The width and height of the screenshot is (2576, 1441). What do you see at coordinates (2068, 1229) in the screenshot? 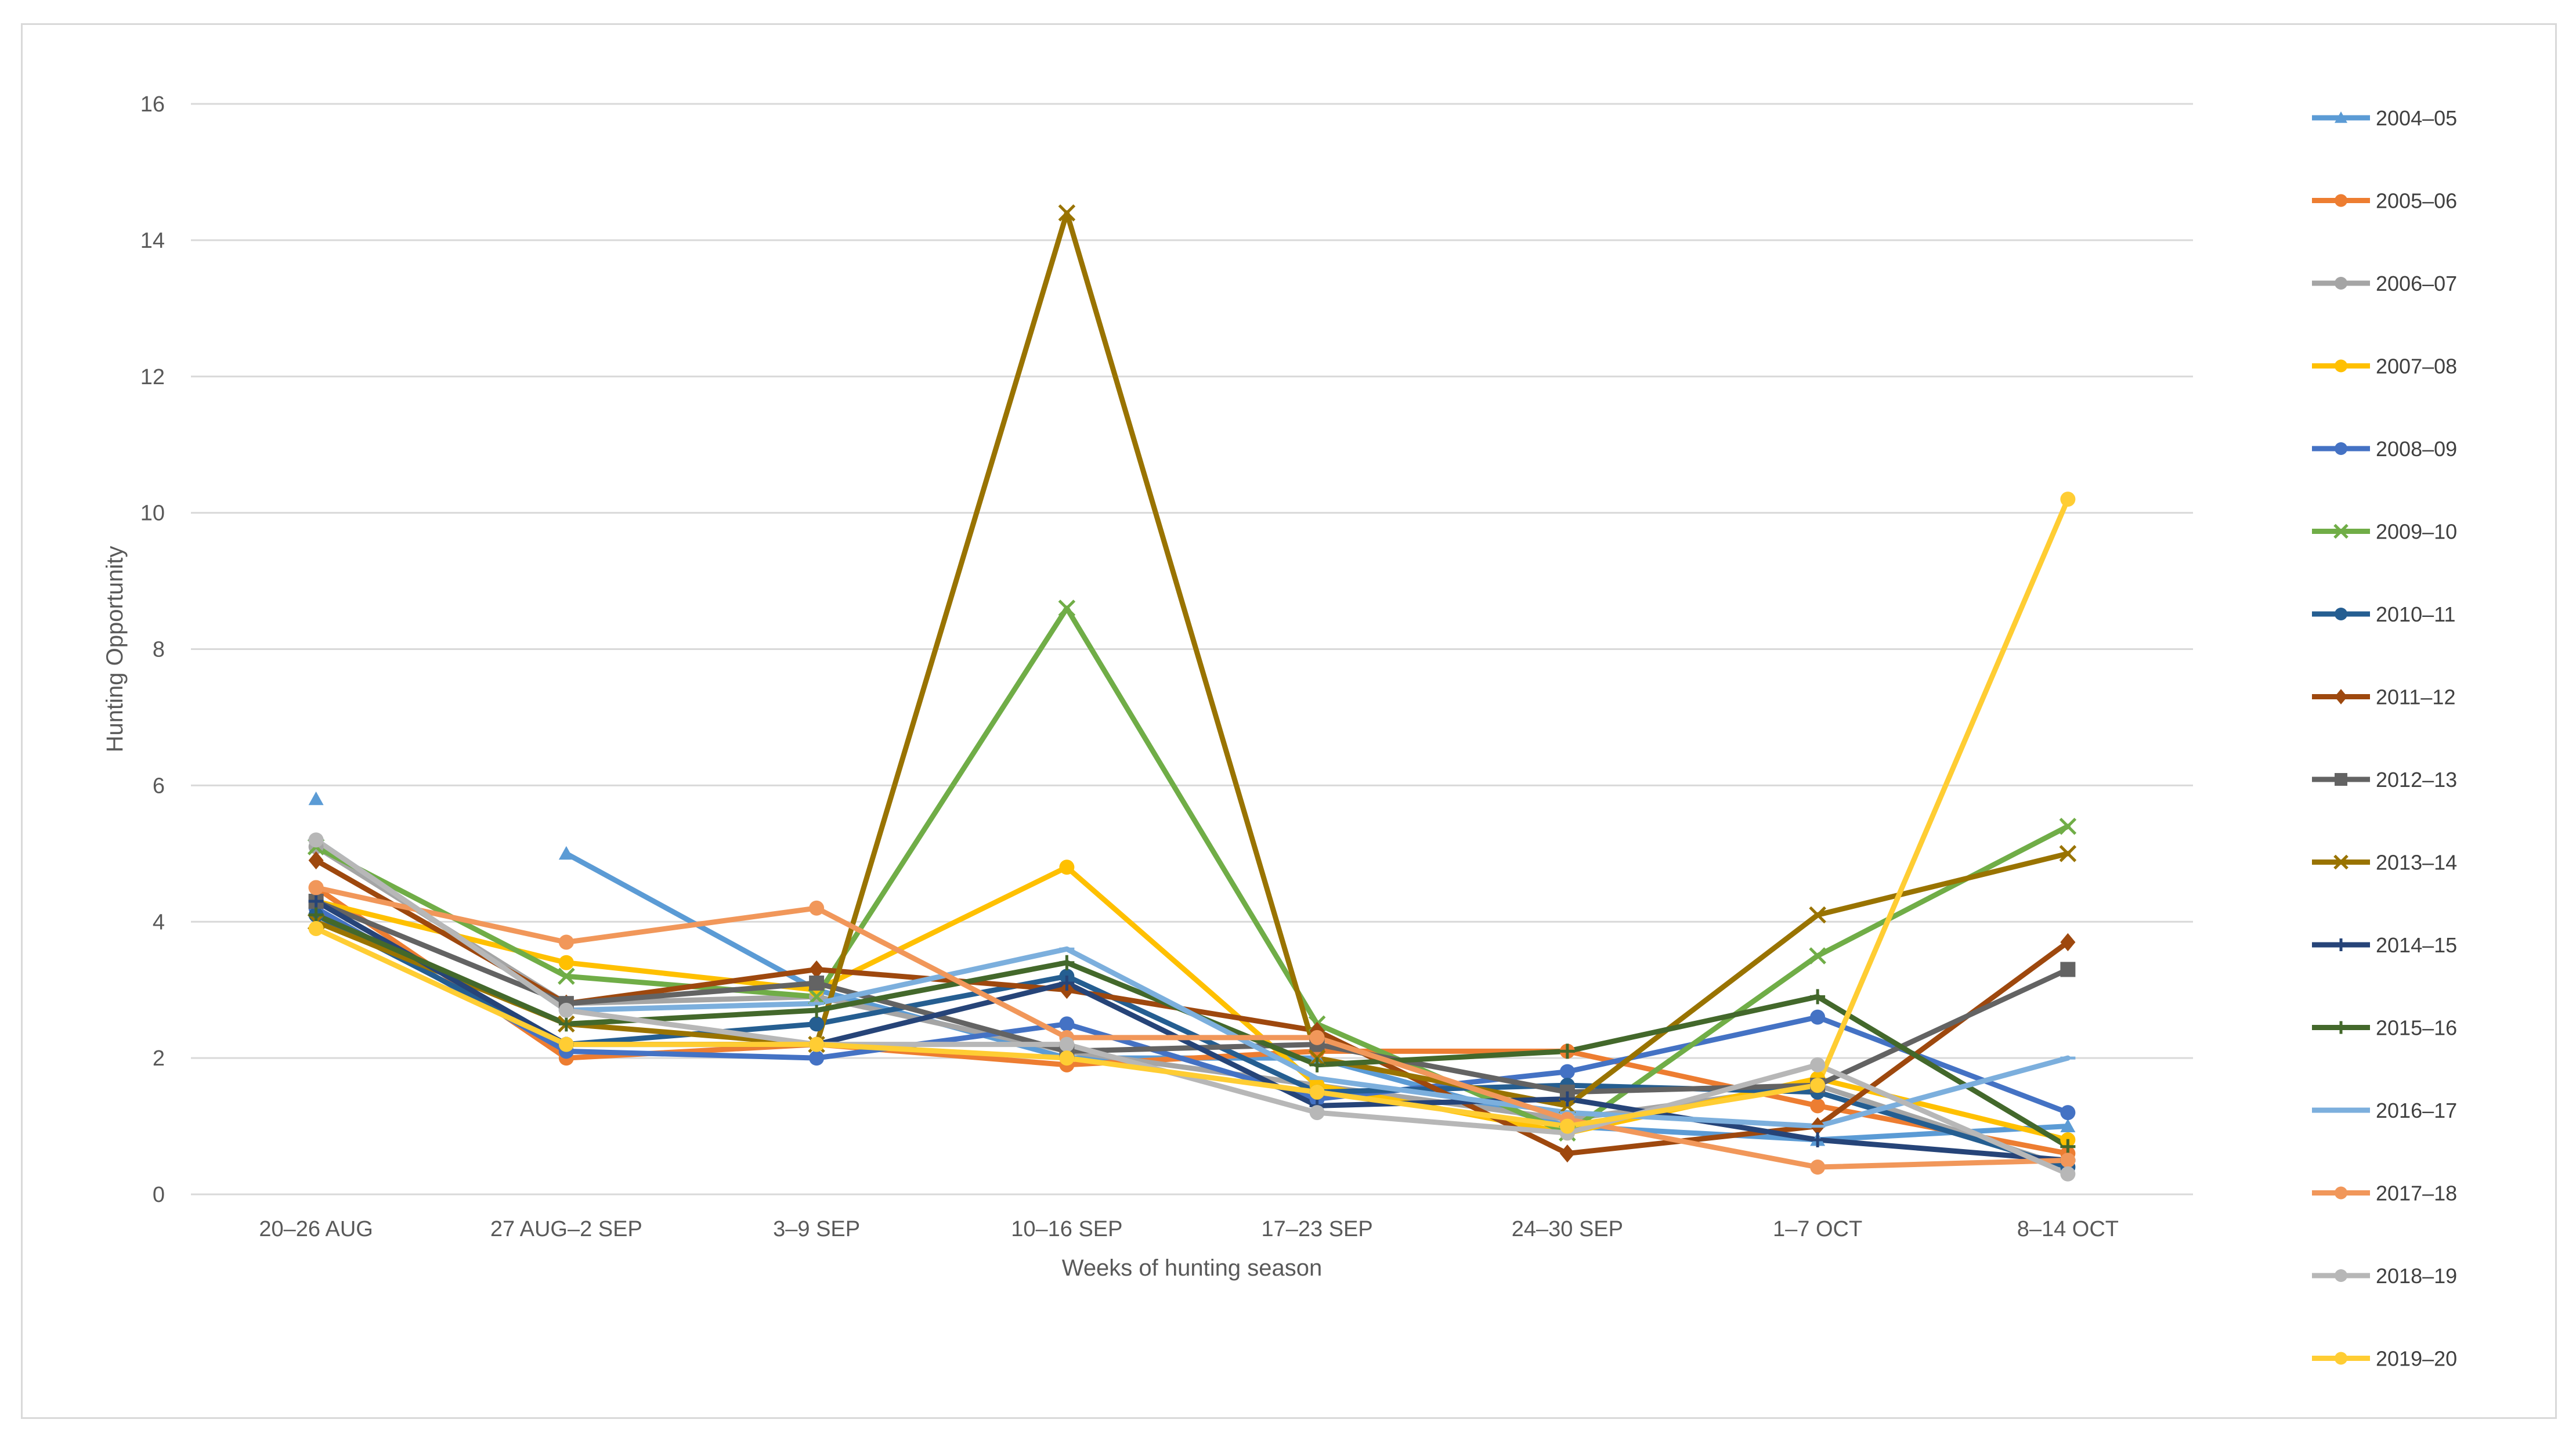
I see `x-tick-label: 8–14 OCT` at bounding box center [2068, 1229].